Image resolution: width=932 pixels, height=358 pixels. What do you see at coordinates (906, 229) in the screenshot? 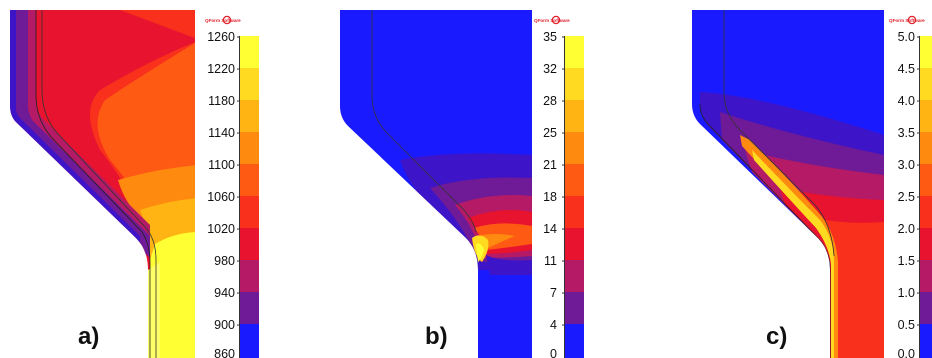
I see `scale-tick-c-7: 2.0` at bounding box center [906, 229].